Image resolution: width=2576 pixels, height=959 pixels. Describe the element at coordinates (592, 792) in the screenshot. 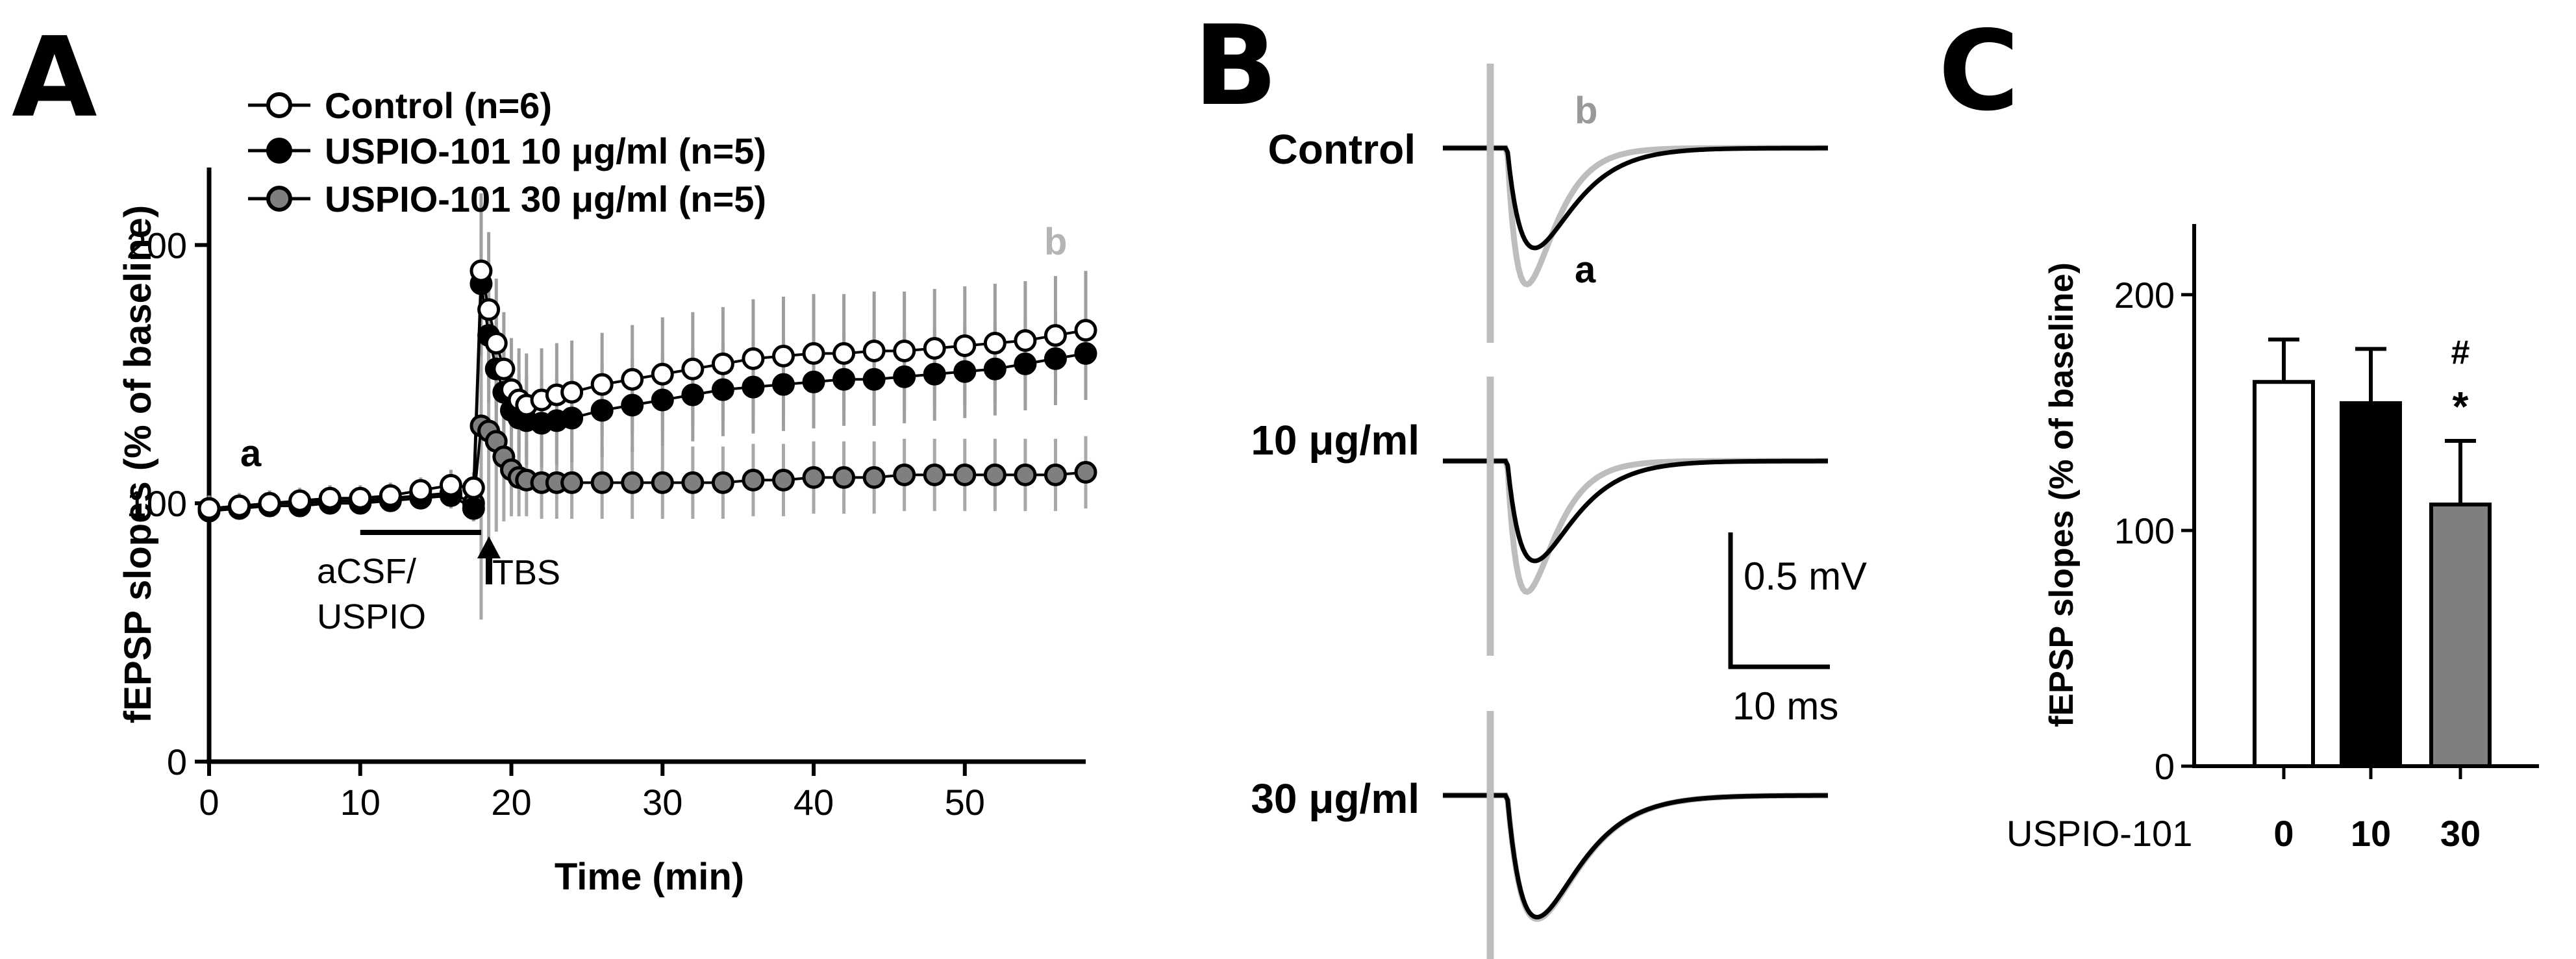

I see `panel-a-x-ticks: 0 10 20 30 40 50` at that location.